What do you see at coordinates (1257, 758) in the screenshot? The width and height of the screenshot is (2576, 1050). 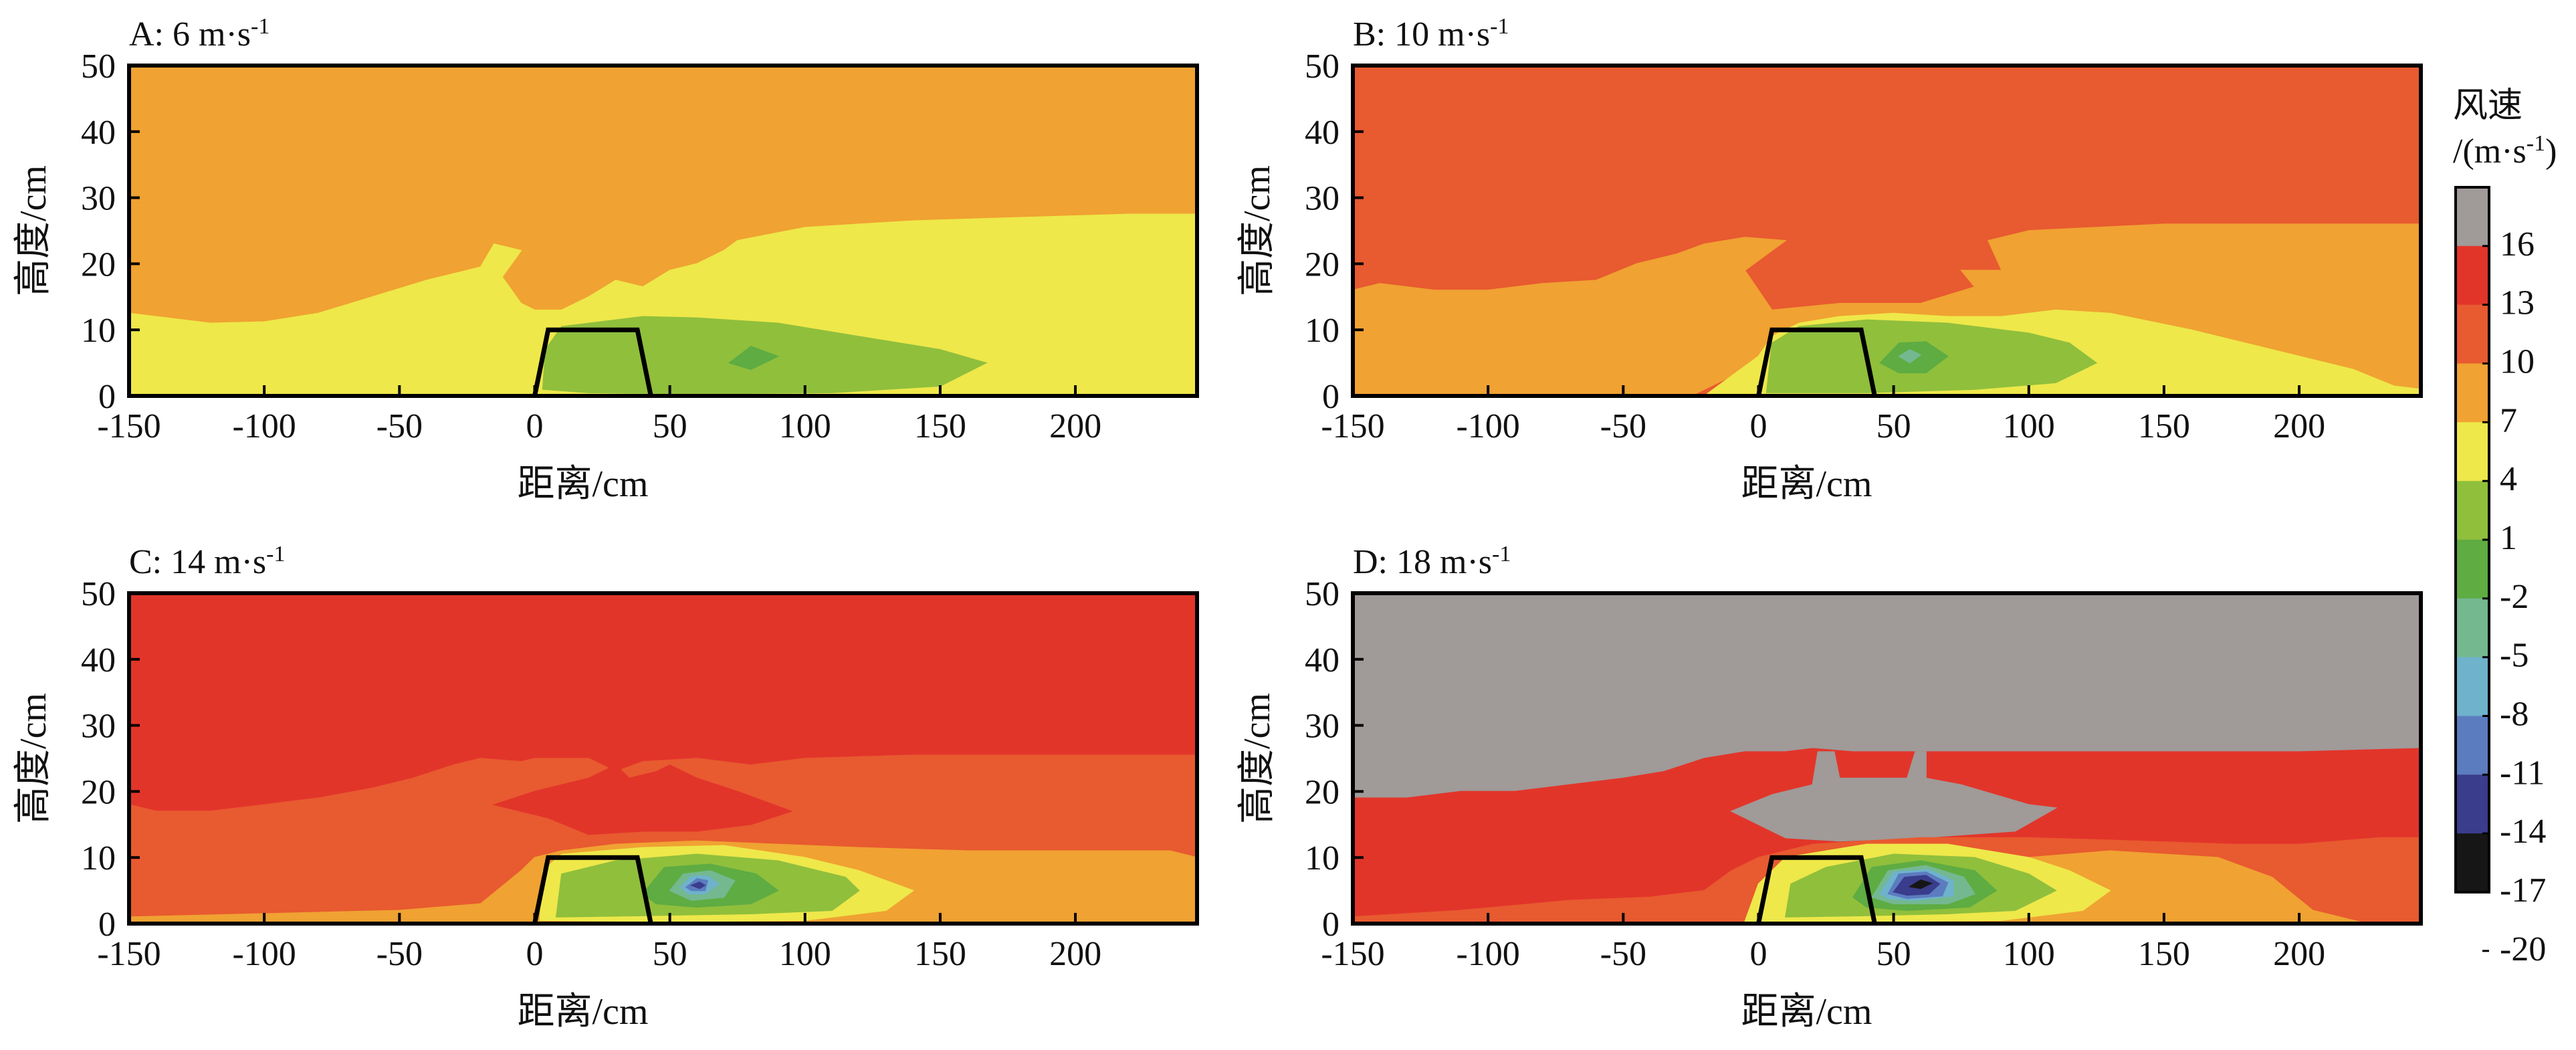 I see `y-axis-label-D: 高度/cm` at bounding box center [1257, 758].